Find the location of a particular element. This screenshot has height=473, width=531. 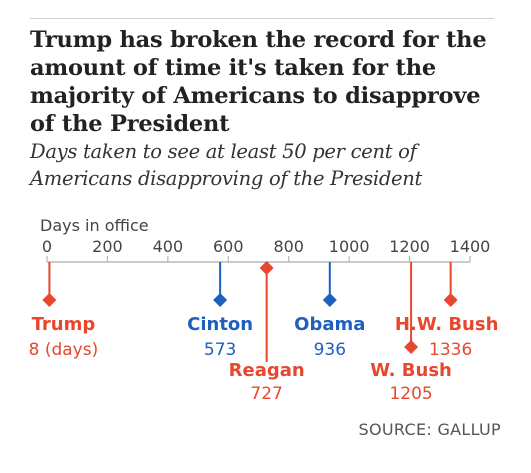

point-name-label: W. Bush is located at coordinates (411, 370).